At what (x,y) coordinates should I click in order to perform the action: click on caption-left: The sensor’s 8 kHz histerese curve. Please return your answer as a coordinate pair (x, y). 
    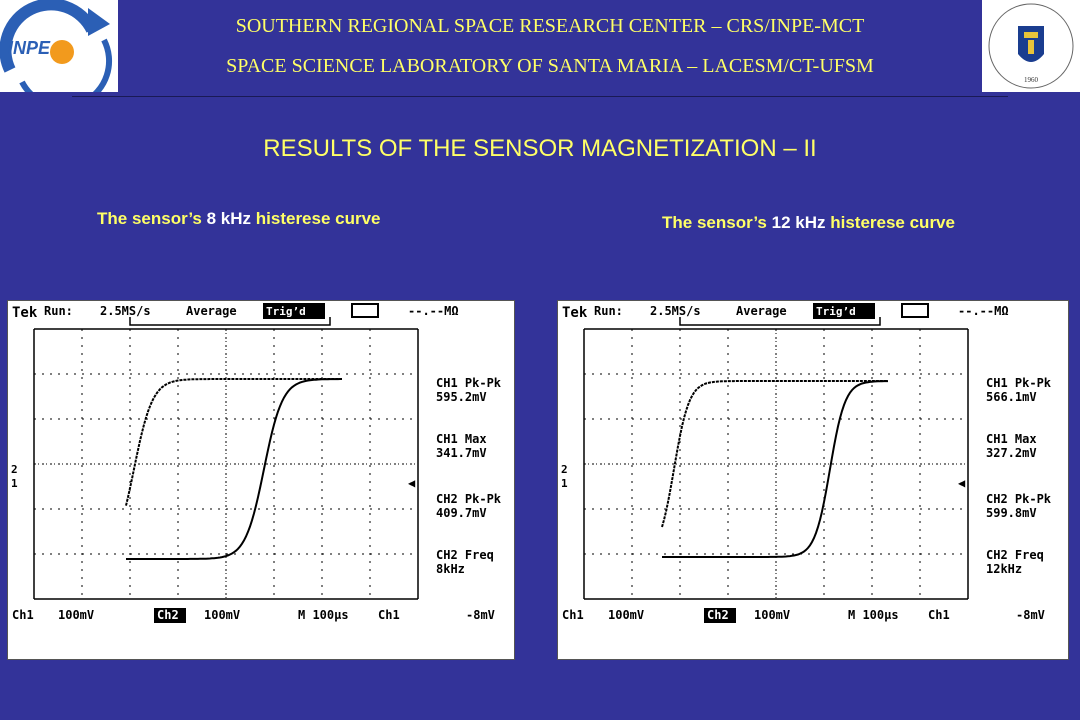
    Looking at the image, I should click on (239, 219).